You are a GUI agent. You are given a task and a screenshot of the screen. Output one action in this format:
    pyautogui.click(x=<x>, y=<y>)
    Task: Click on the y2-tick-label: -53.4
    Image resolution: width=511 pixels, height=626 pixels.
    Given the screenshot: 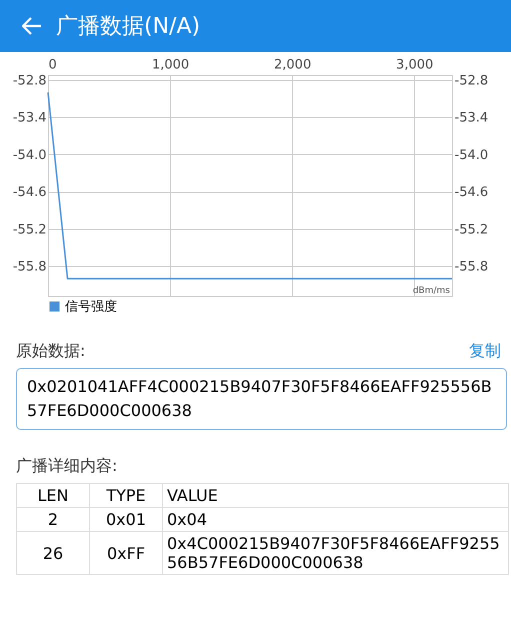 What is the action you would take?
    pyautogui.click(x=471, y=118)
    